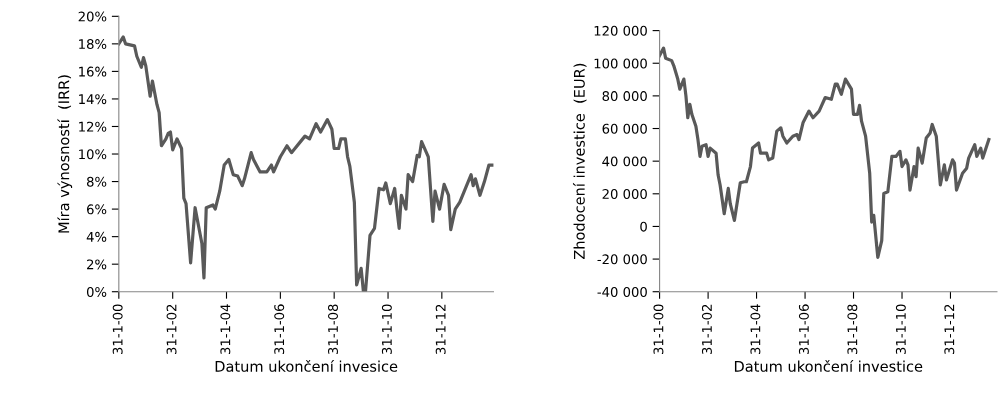  I want to click on y-tick-label: 18%, so click(93, 44).